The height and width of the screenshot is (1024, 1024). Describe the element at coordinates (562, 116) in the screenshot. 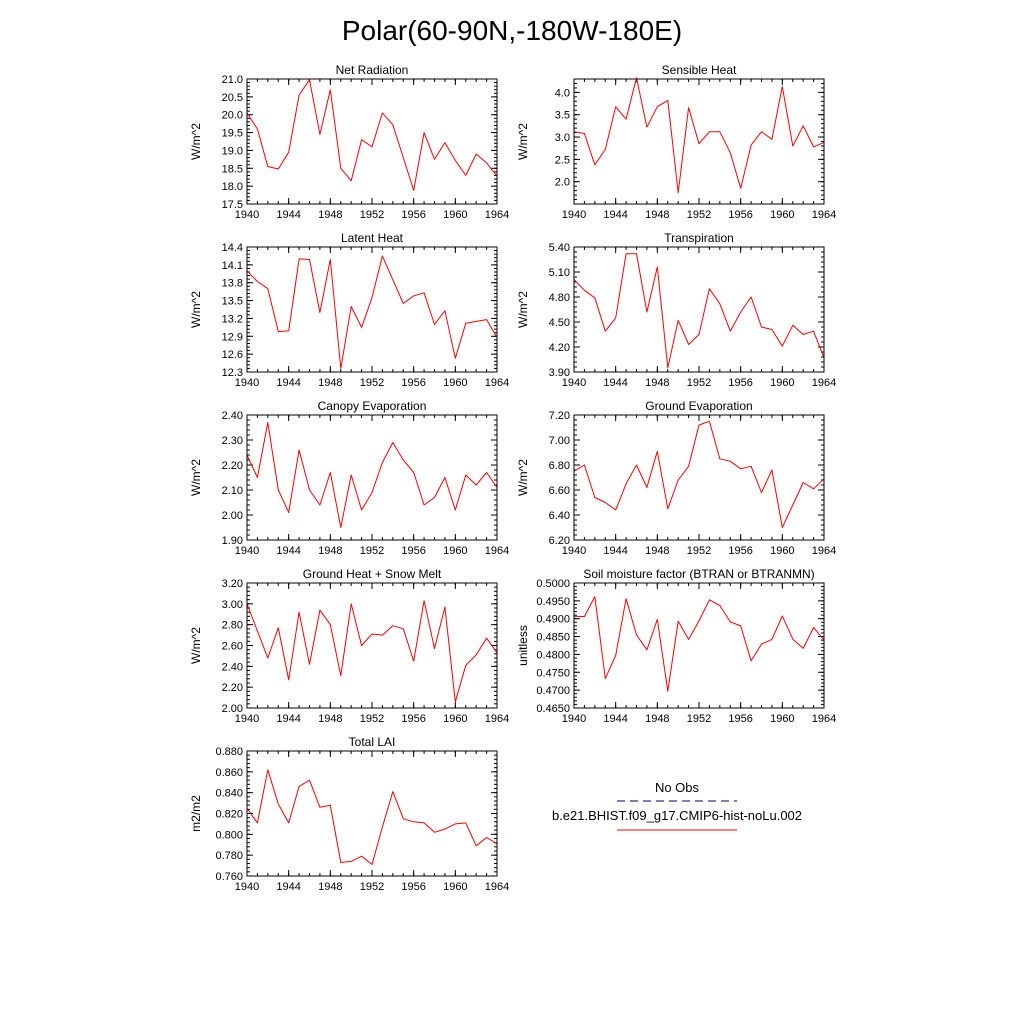

I see `y-tick-label: 3.5` at that location.